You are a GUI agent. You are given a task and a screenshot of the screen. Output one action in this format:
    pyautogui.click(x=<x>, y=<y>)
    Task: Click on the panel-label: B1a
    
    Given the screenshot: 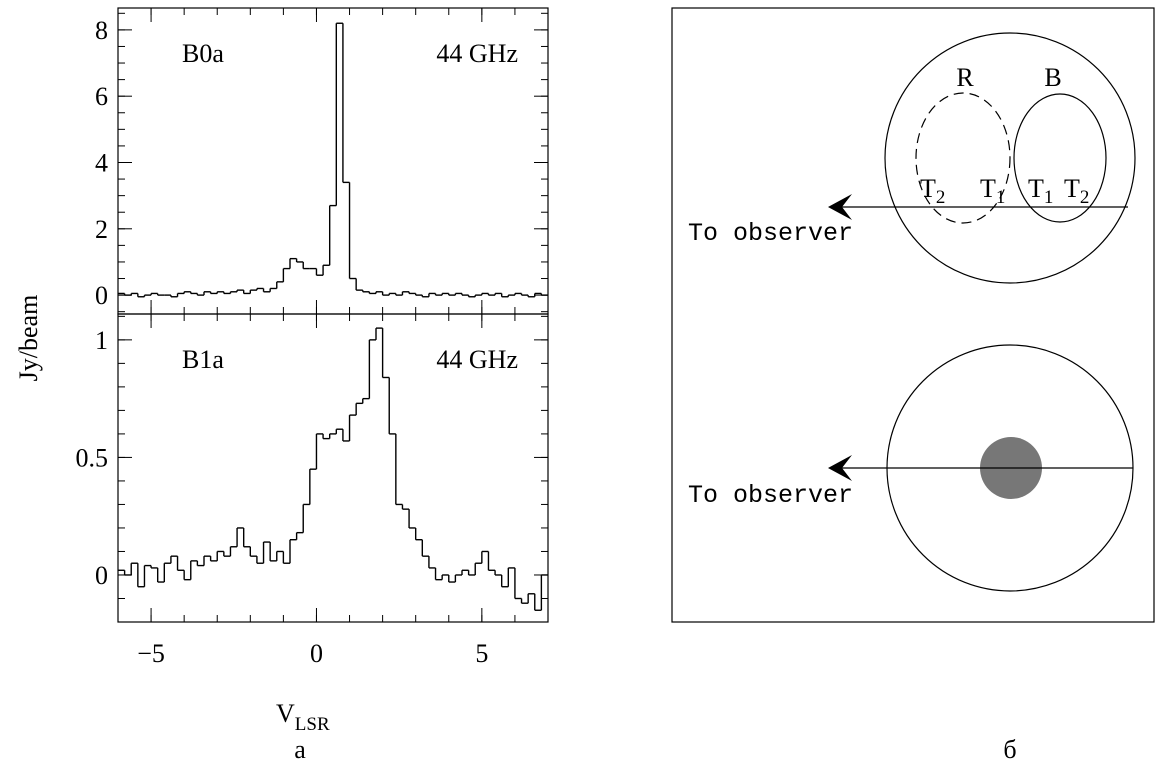 What is the action you would take?
    pyautogui.click(x=203, y=359)
    